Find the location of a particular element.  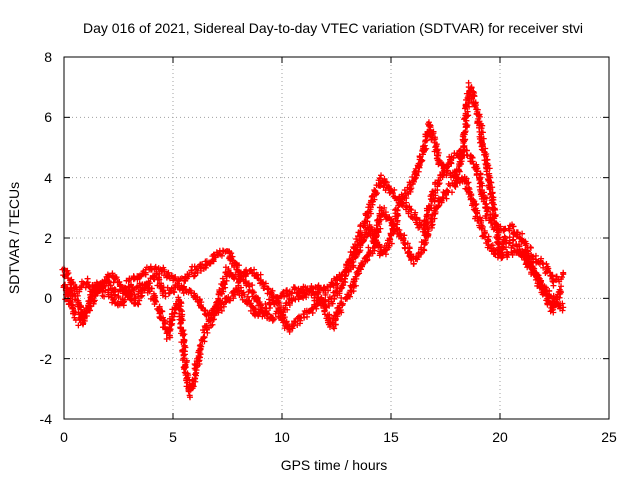

y-tick-label-6: 8 is located at coordinates (48, 57).